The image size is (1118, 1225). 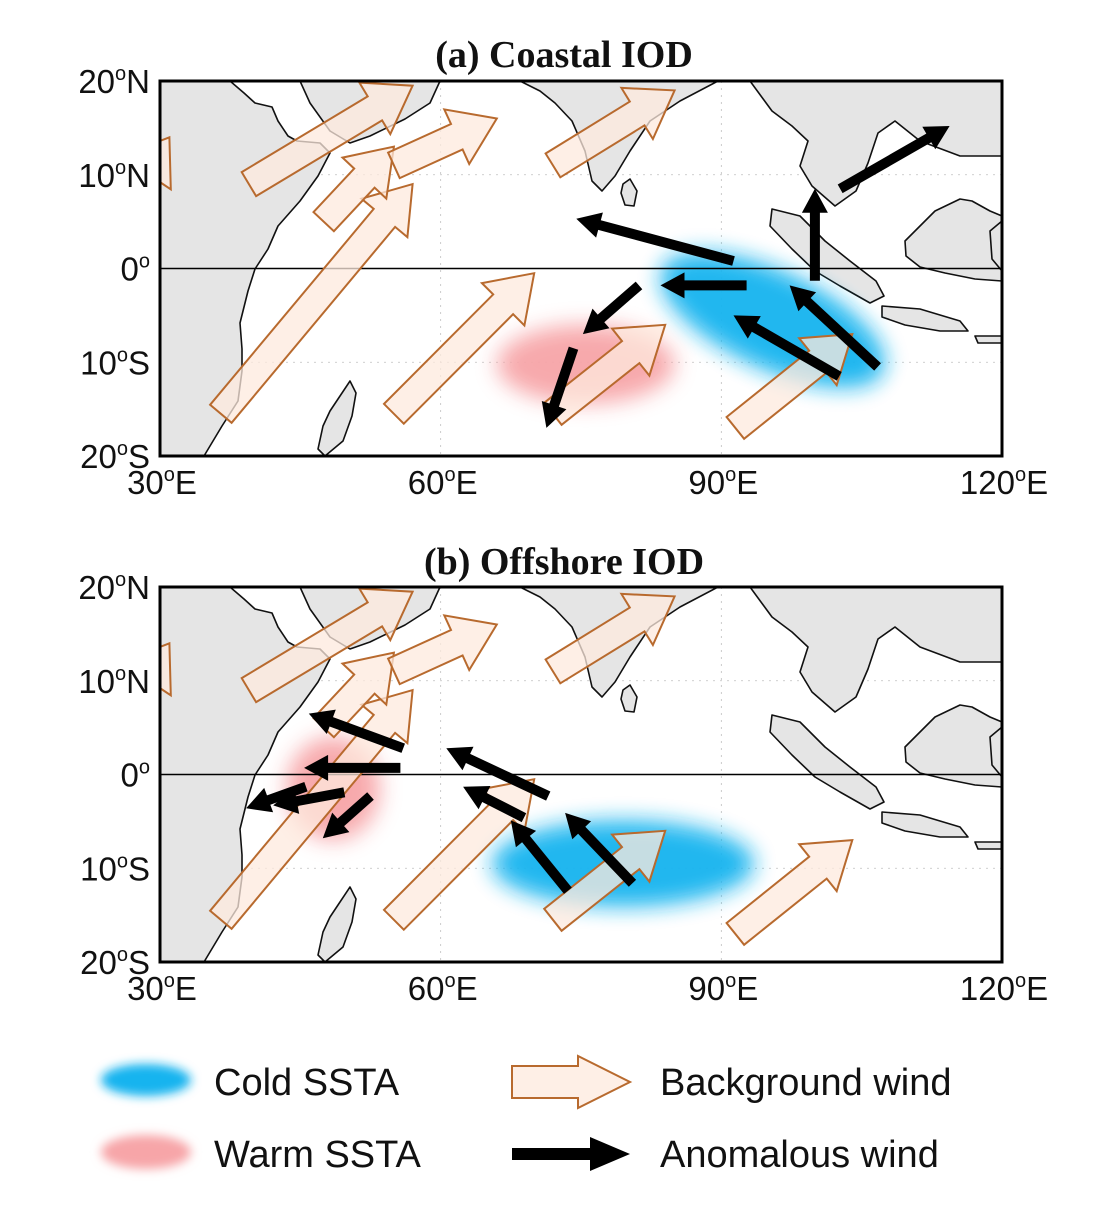 What do you see at coordinates (307, 1083) in the screenshot?
I see `legend-label-cold: Cold SSTA` at bounding box center [307, 1083].